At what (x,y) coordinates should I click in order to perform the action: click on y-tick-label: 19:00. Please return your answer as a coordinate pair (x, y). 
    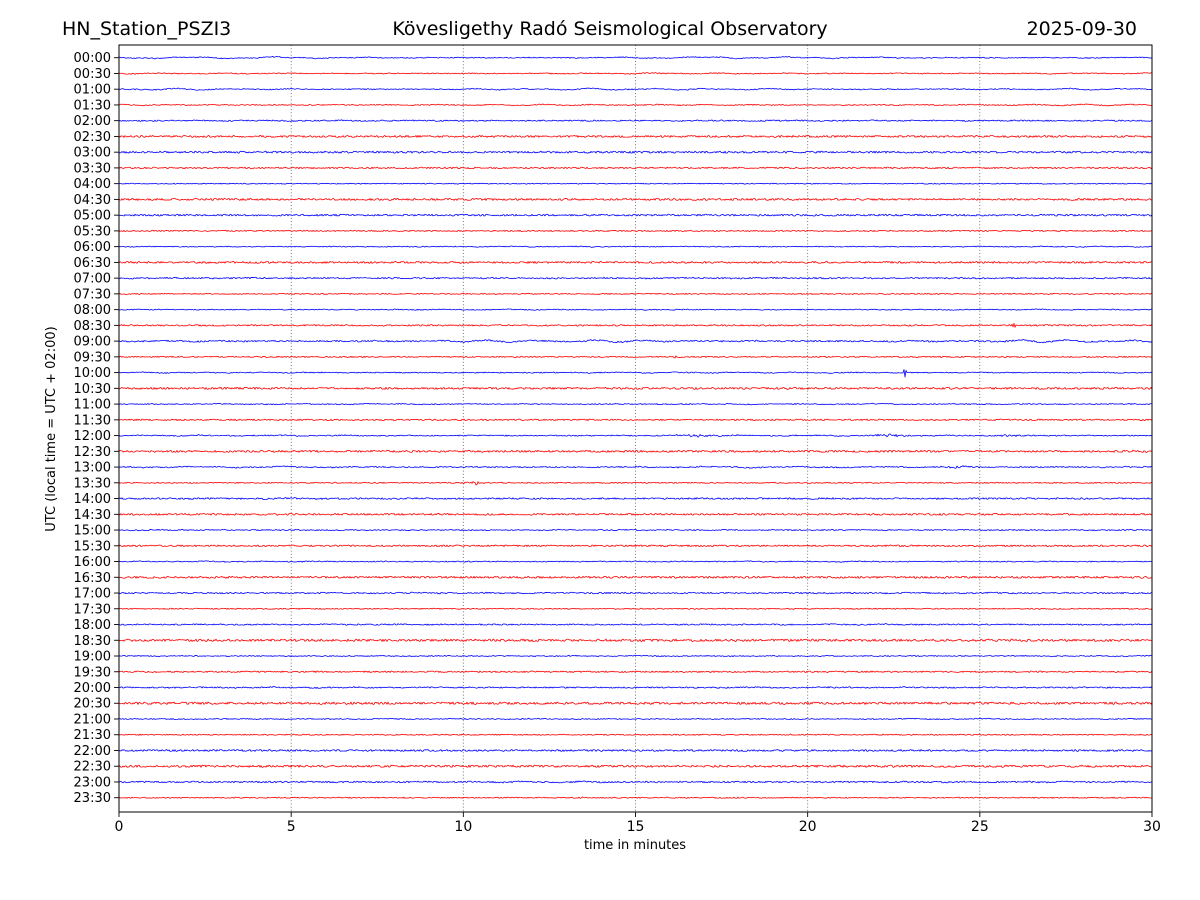
    Looking at the image, I should click on (92, 657).